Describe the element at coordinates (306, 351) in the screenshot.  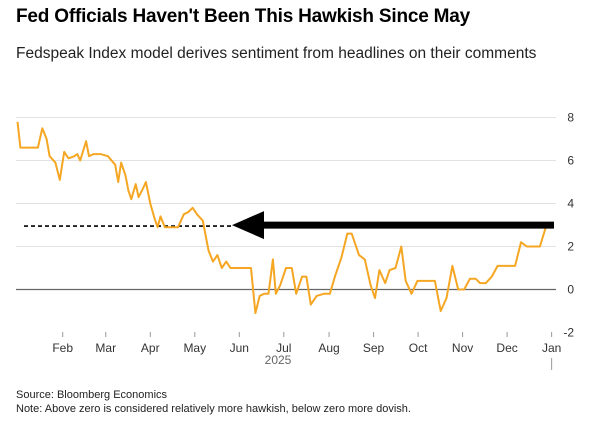
I see `x-axis: Feb Mar Apr May Jun Jul Aug Sep Oct Nov Dec Jan` at that location.